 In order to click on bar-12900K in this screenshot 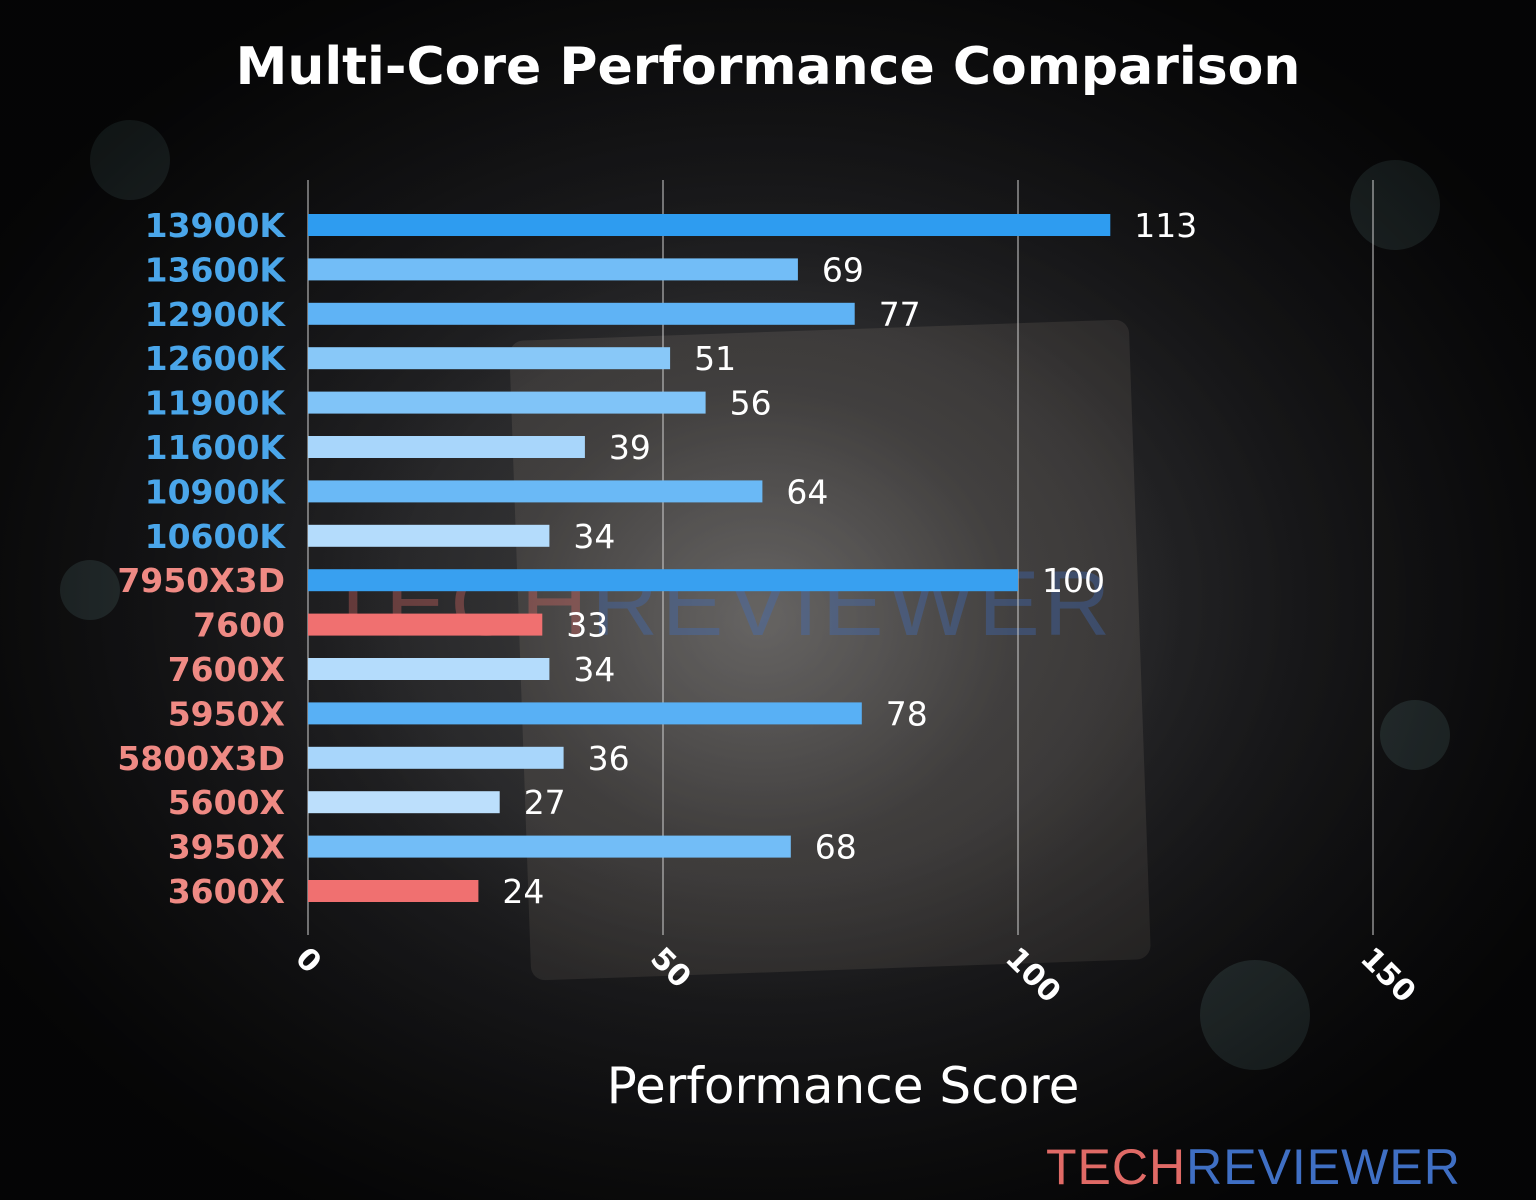, I will do `click(581, 313)`.